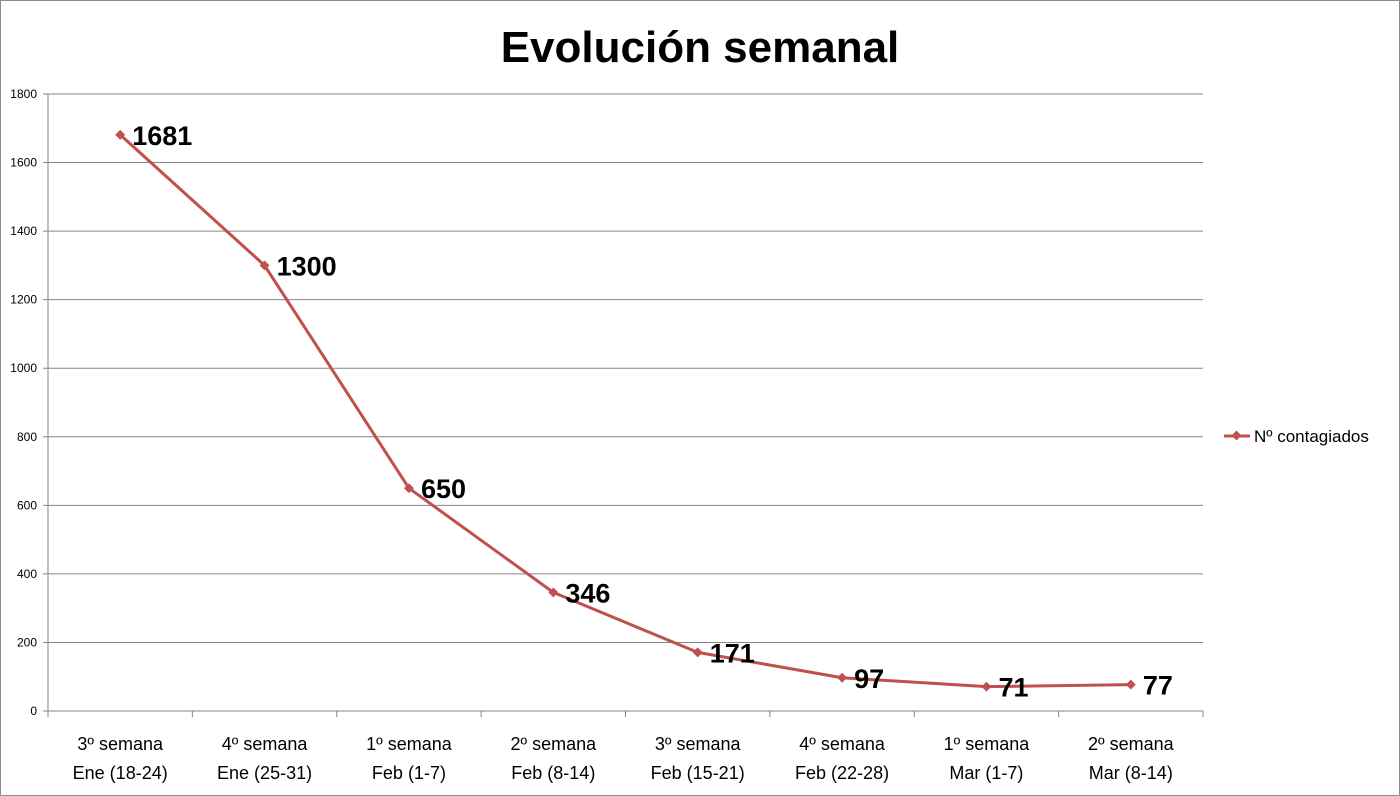 The width and height of the screenshot is (1400, 796). What do you see at coordinates (23, 231) in the screenshot?
I see `y-tick-label: 1400` at bounding box center [23, 231].